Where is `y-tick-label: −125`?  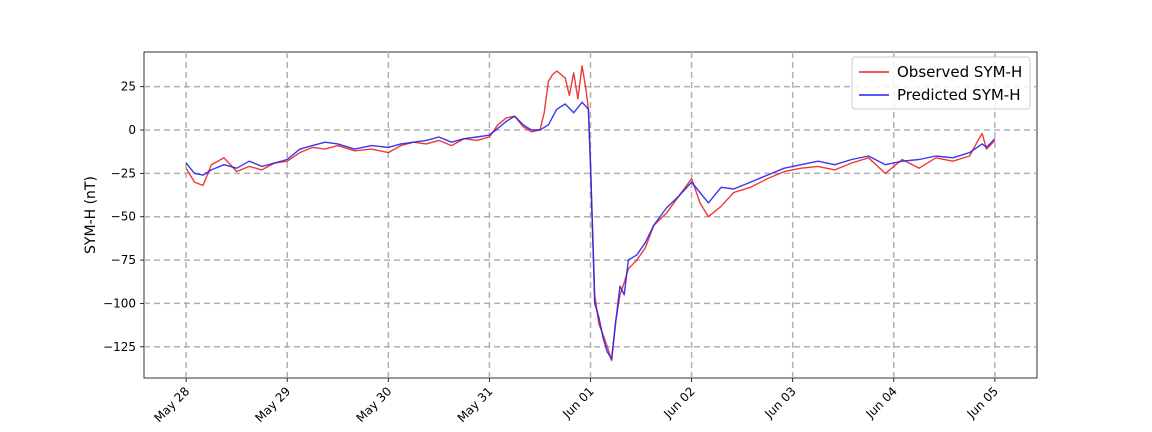
y-tick-label: −125 is located at coordinates (119, 347).